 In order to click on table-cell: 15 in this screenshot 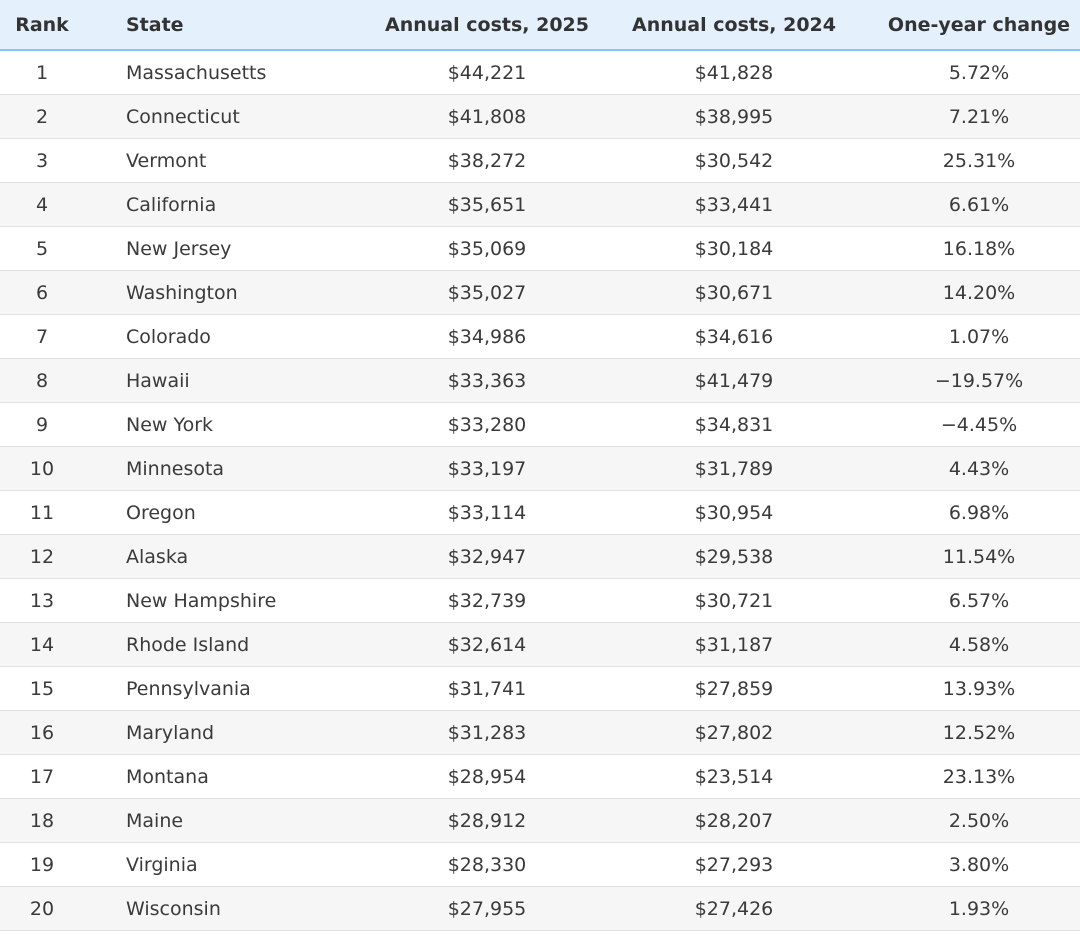, I will do `click(42, 688)`.